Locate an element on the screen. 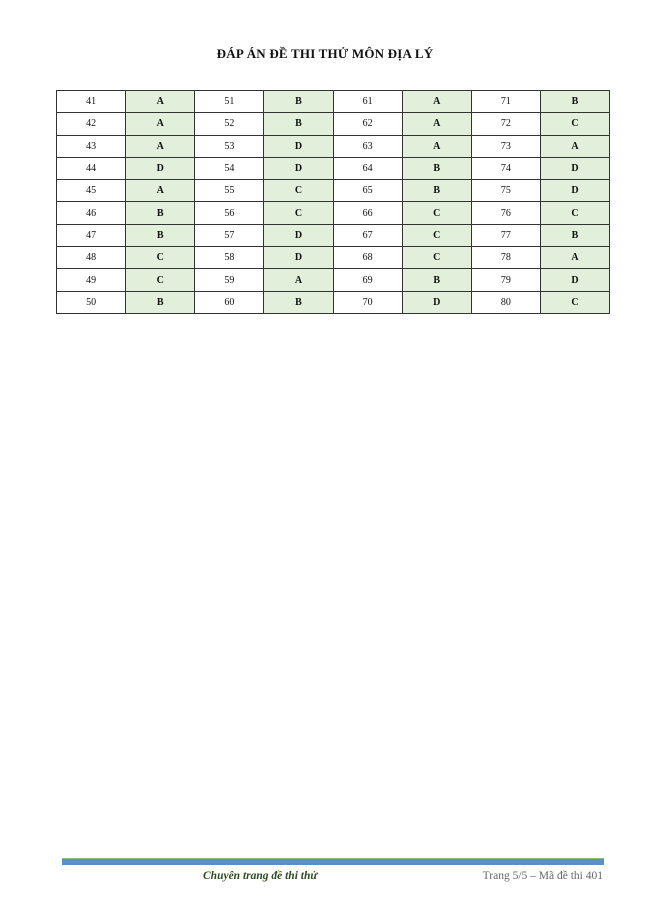 The image size is (650, 919). footer-divider is located at coordinates (333, 861).